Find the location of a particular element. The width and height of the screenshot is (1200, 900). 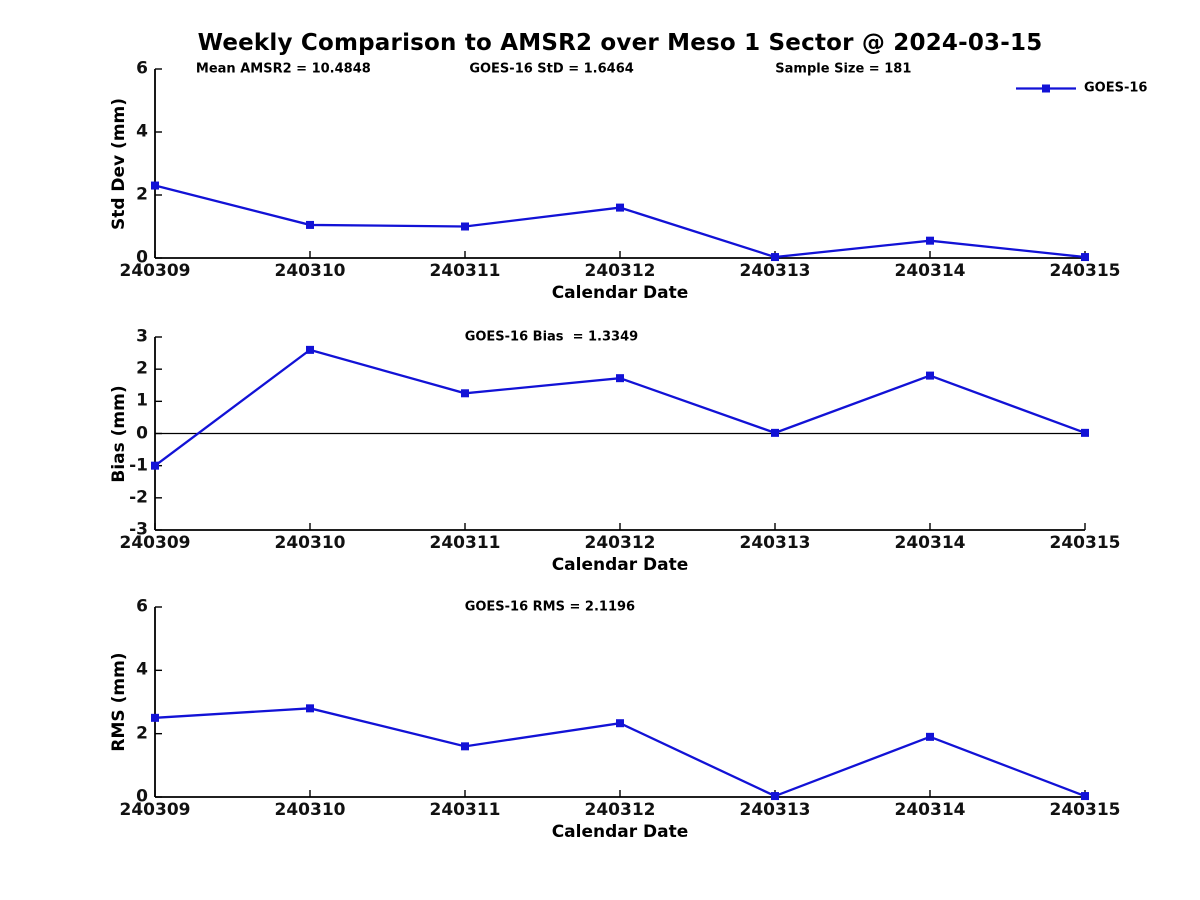

y-tick-label: 1 is located at coordinates (142, 400).